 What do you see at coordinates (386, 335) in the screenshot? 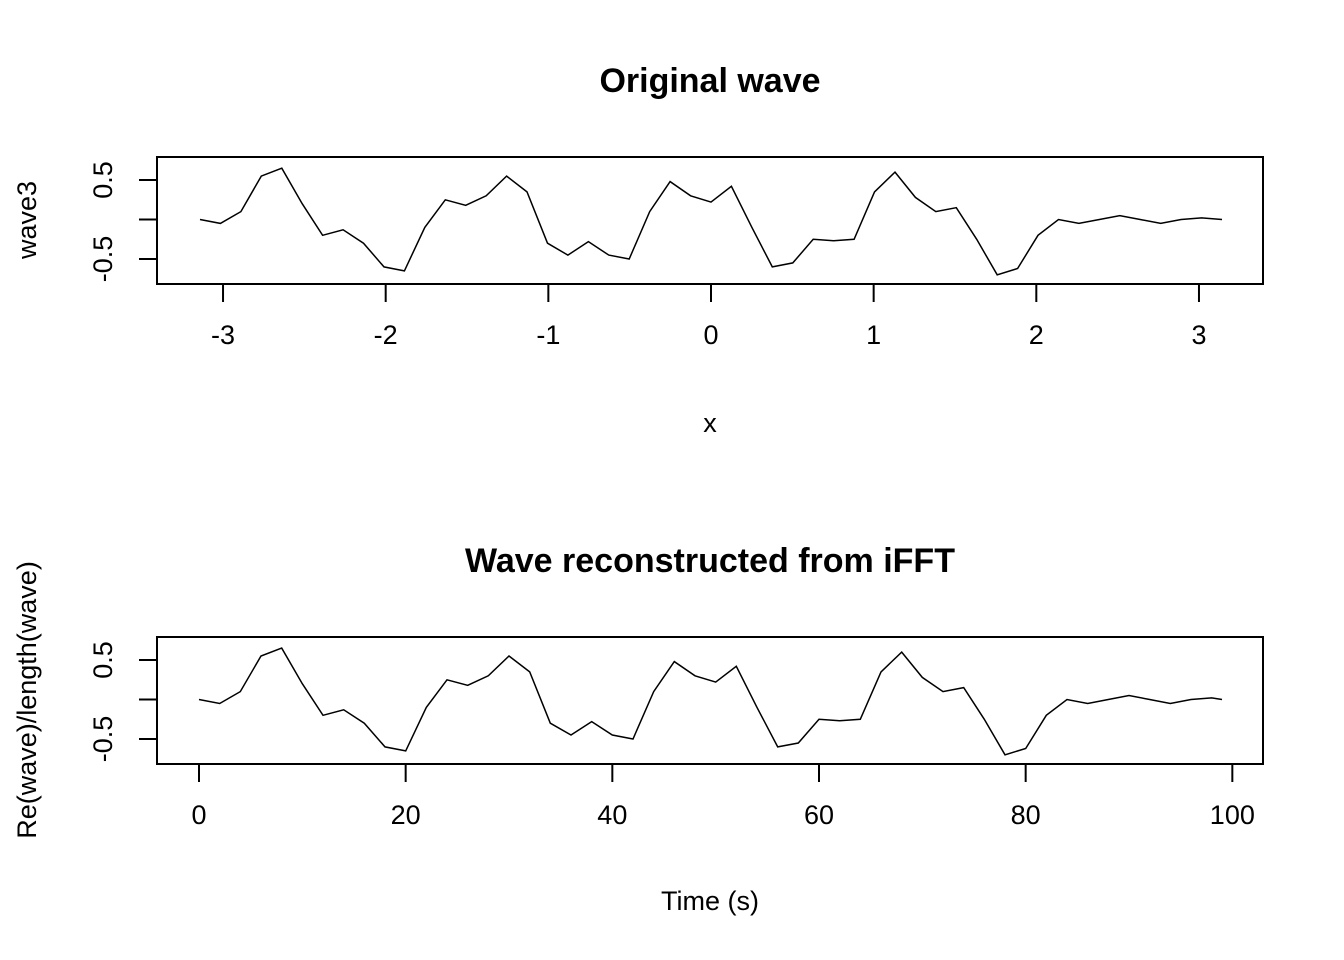
I see `x-tick-label: -2` at bounding box center [386, 335].